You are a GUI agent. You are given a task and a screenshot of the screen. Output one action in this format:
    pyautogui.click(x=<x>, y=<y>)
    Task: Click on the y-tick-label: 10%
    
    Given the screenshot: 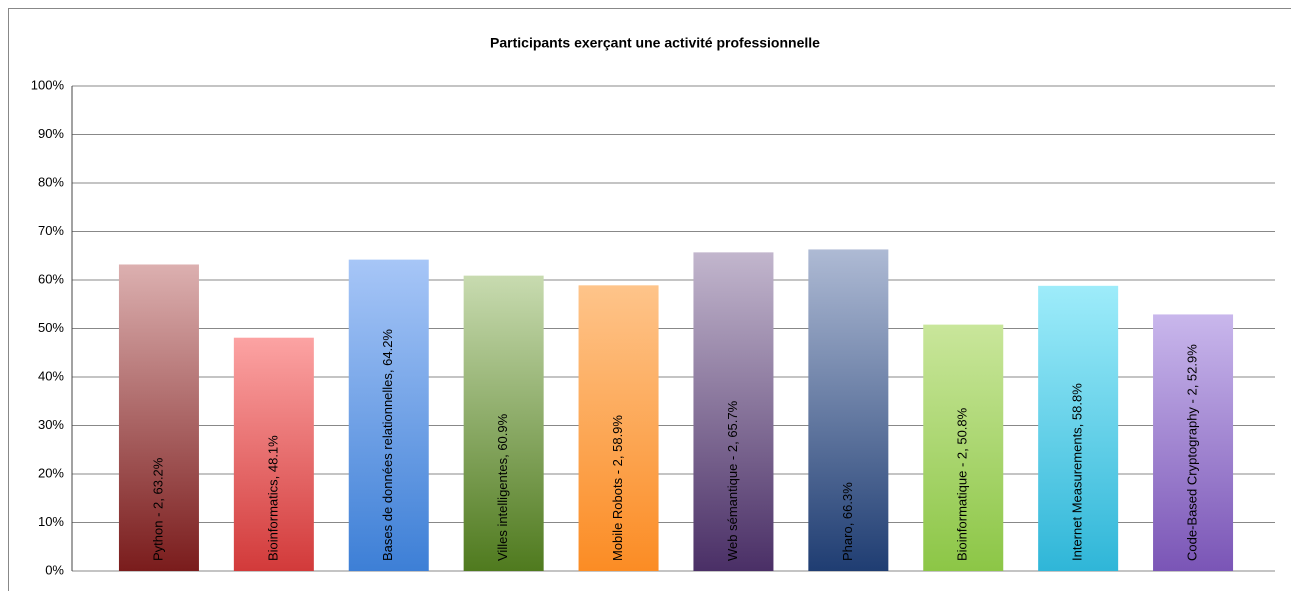 What is the action you would take?
    pyautogui.click(x=51, y=521)
    